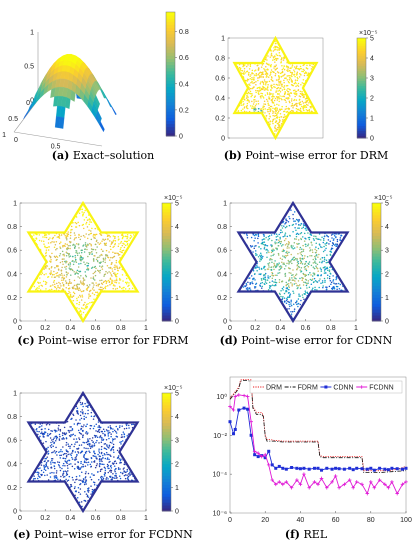 This screenshot has height=550, width=412. Describe the element at coordinates (12, 417) in the screenshot. I see `y-tick-label: 0.8` at that location.